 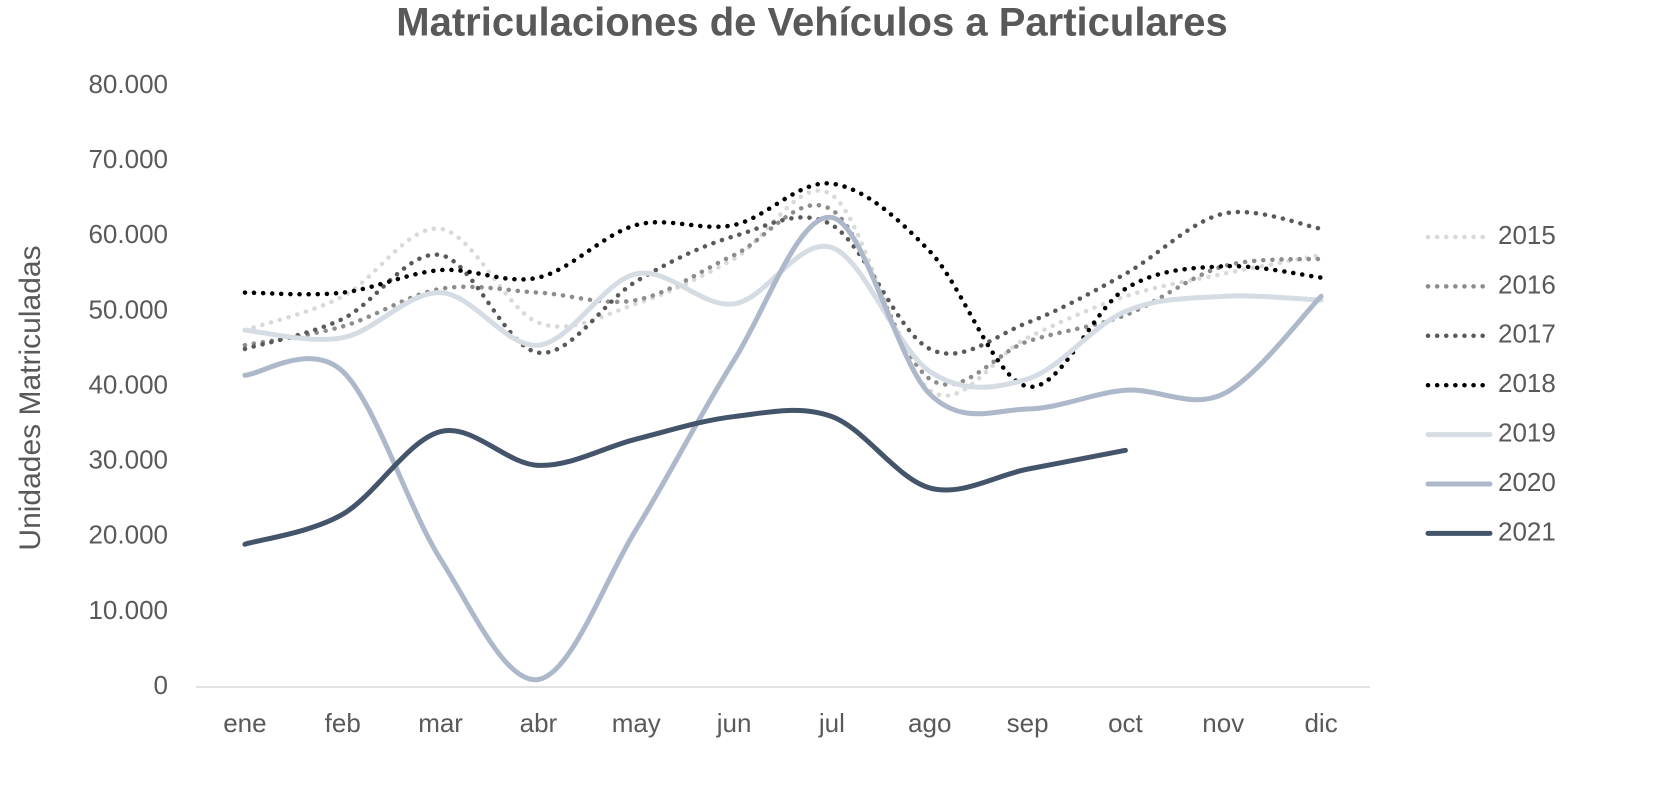 I want to click on legend-label: 2021, so click(x=1527, y=531).